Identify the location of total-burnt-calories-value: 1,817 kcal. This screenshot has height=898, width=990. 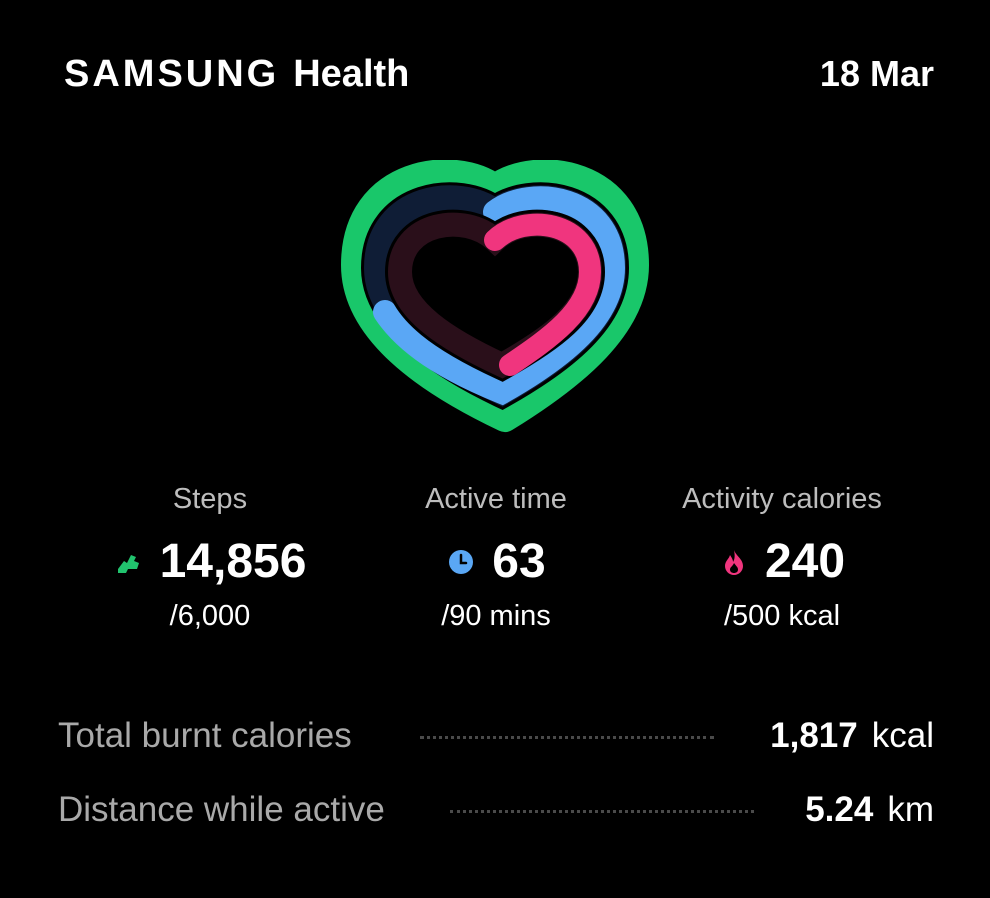
(852, 736).